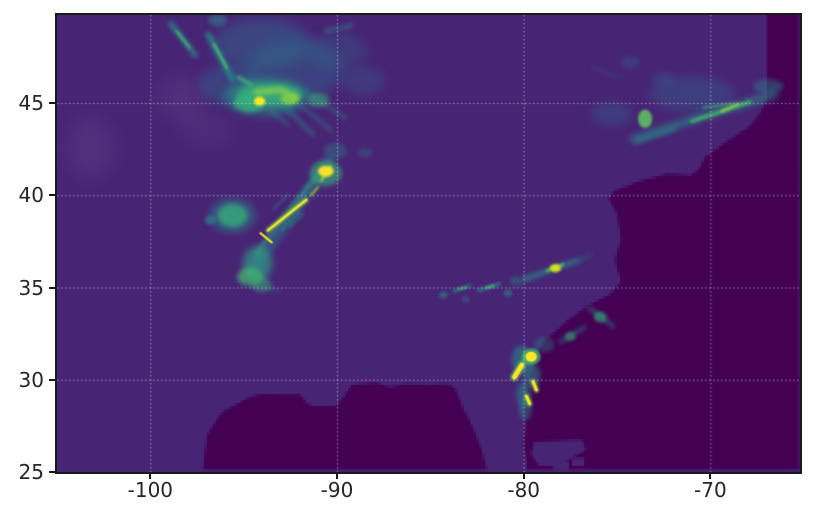 The image size is (815, 523). I want to click on x-tick-label: -70, so click(710, 490).